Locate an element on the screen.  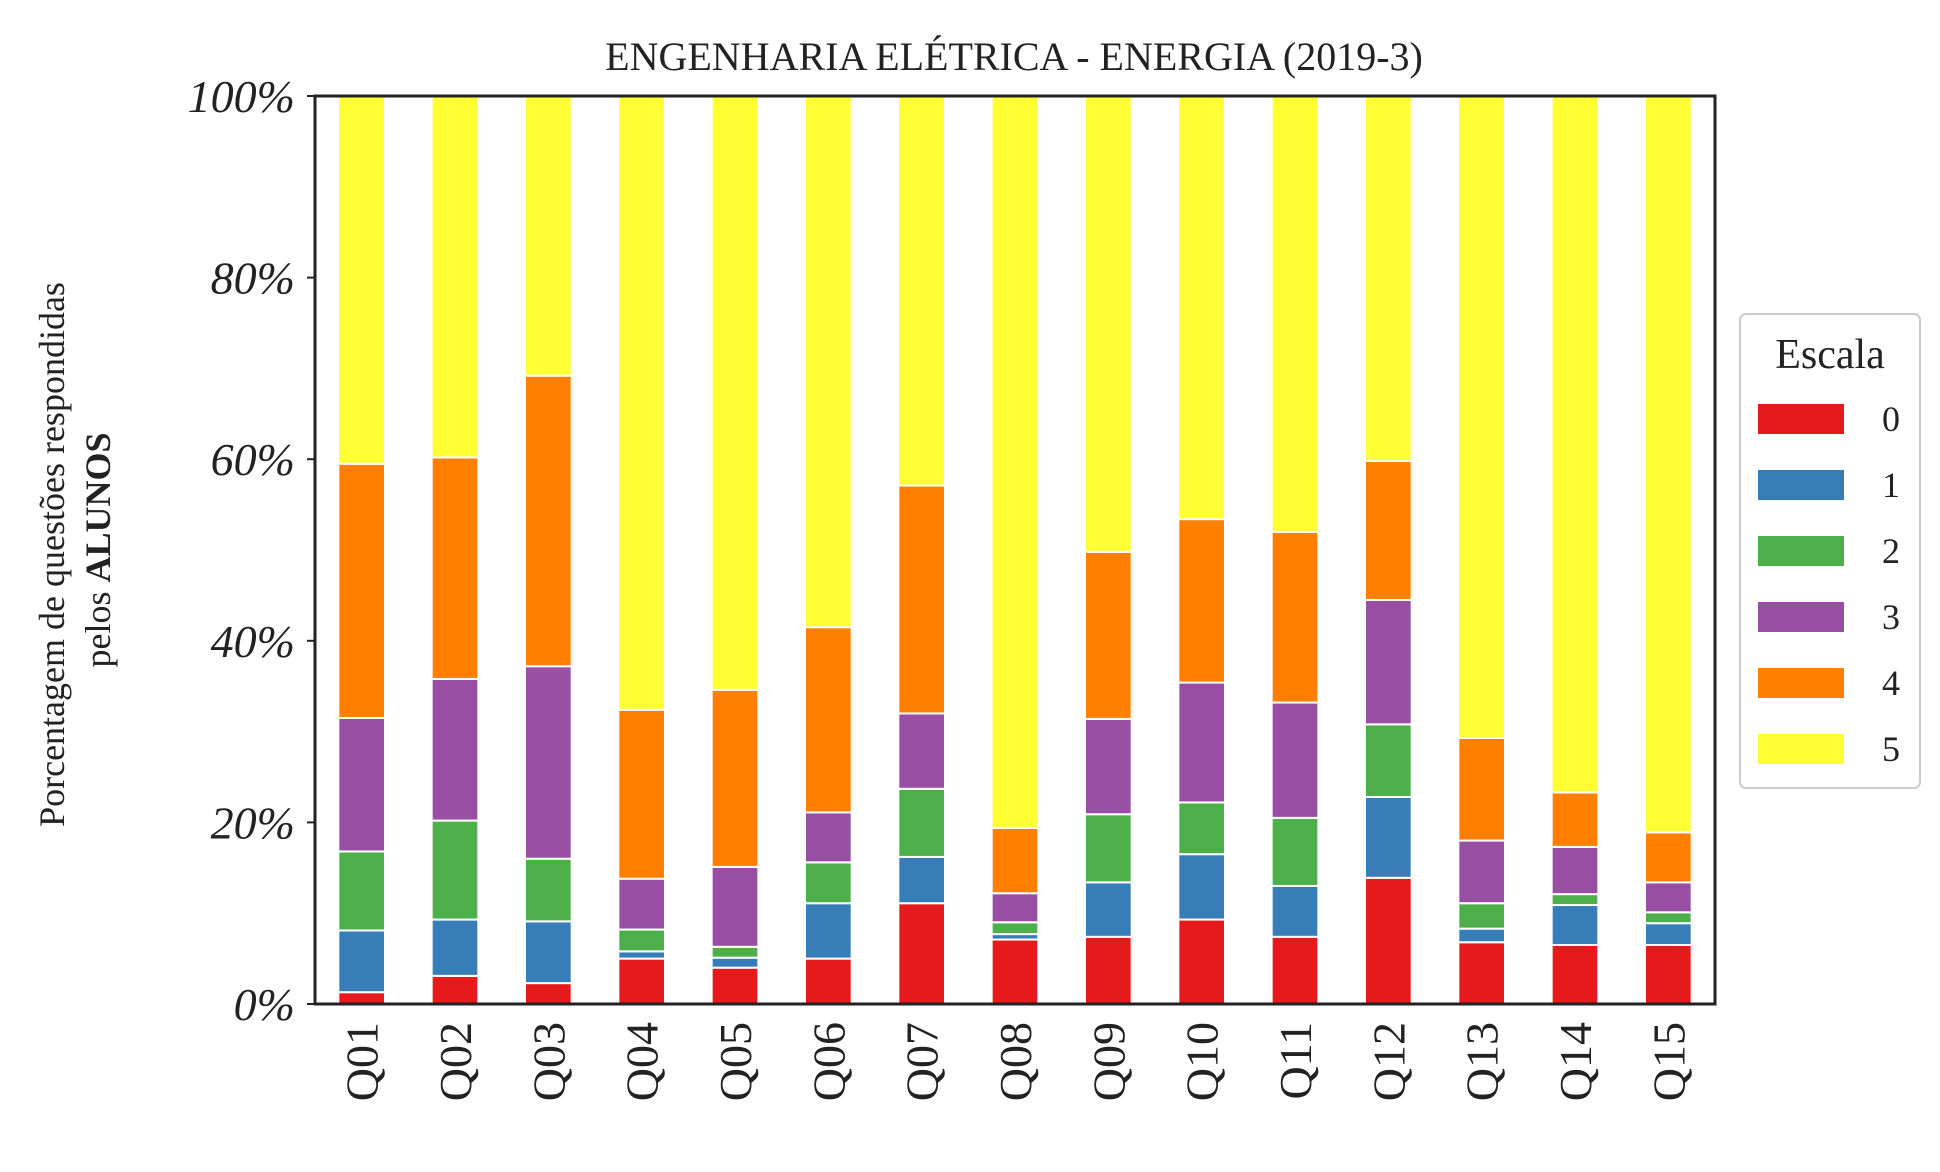
x-tick-label: Q08 is located at coordinates (1015, 1061).